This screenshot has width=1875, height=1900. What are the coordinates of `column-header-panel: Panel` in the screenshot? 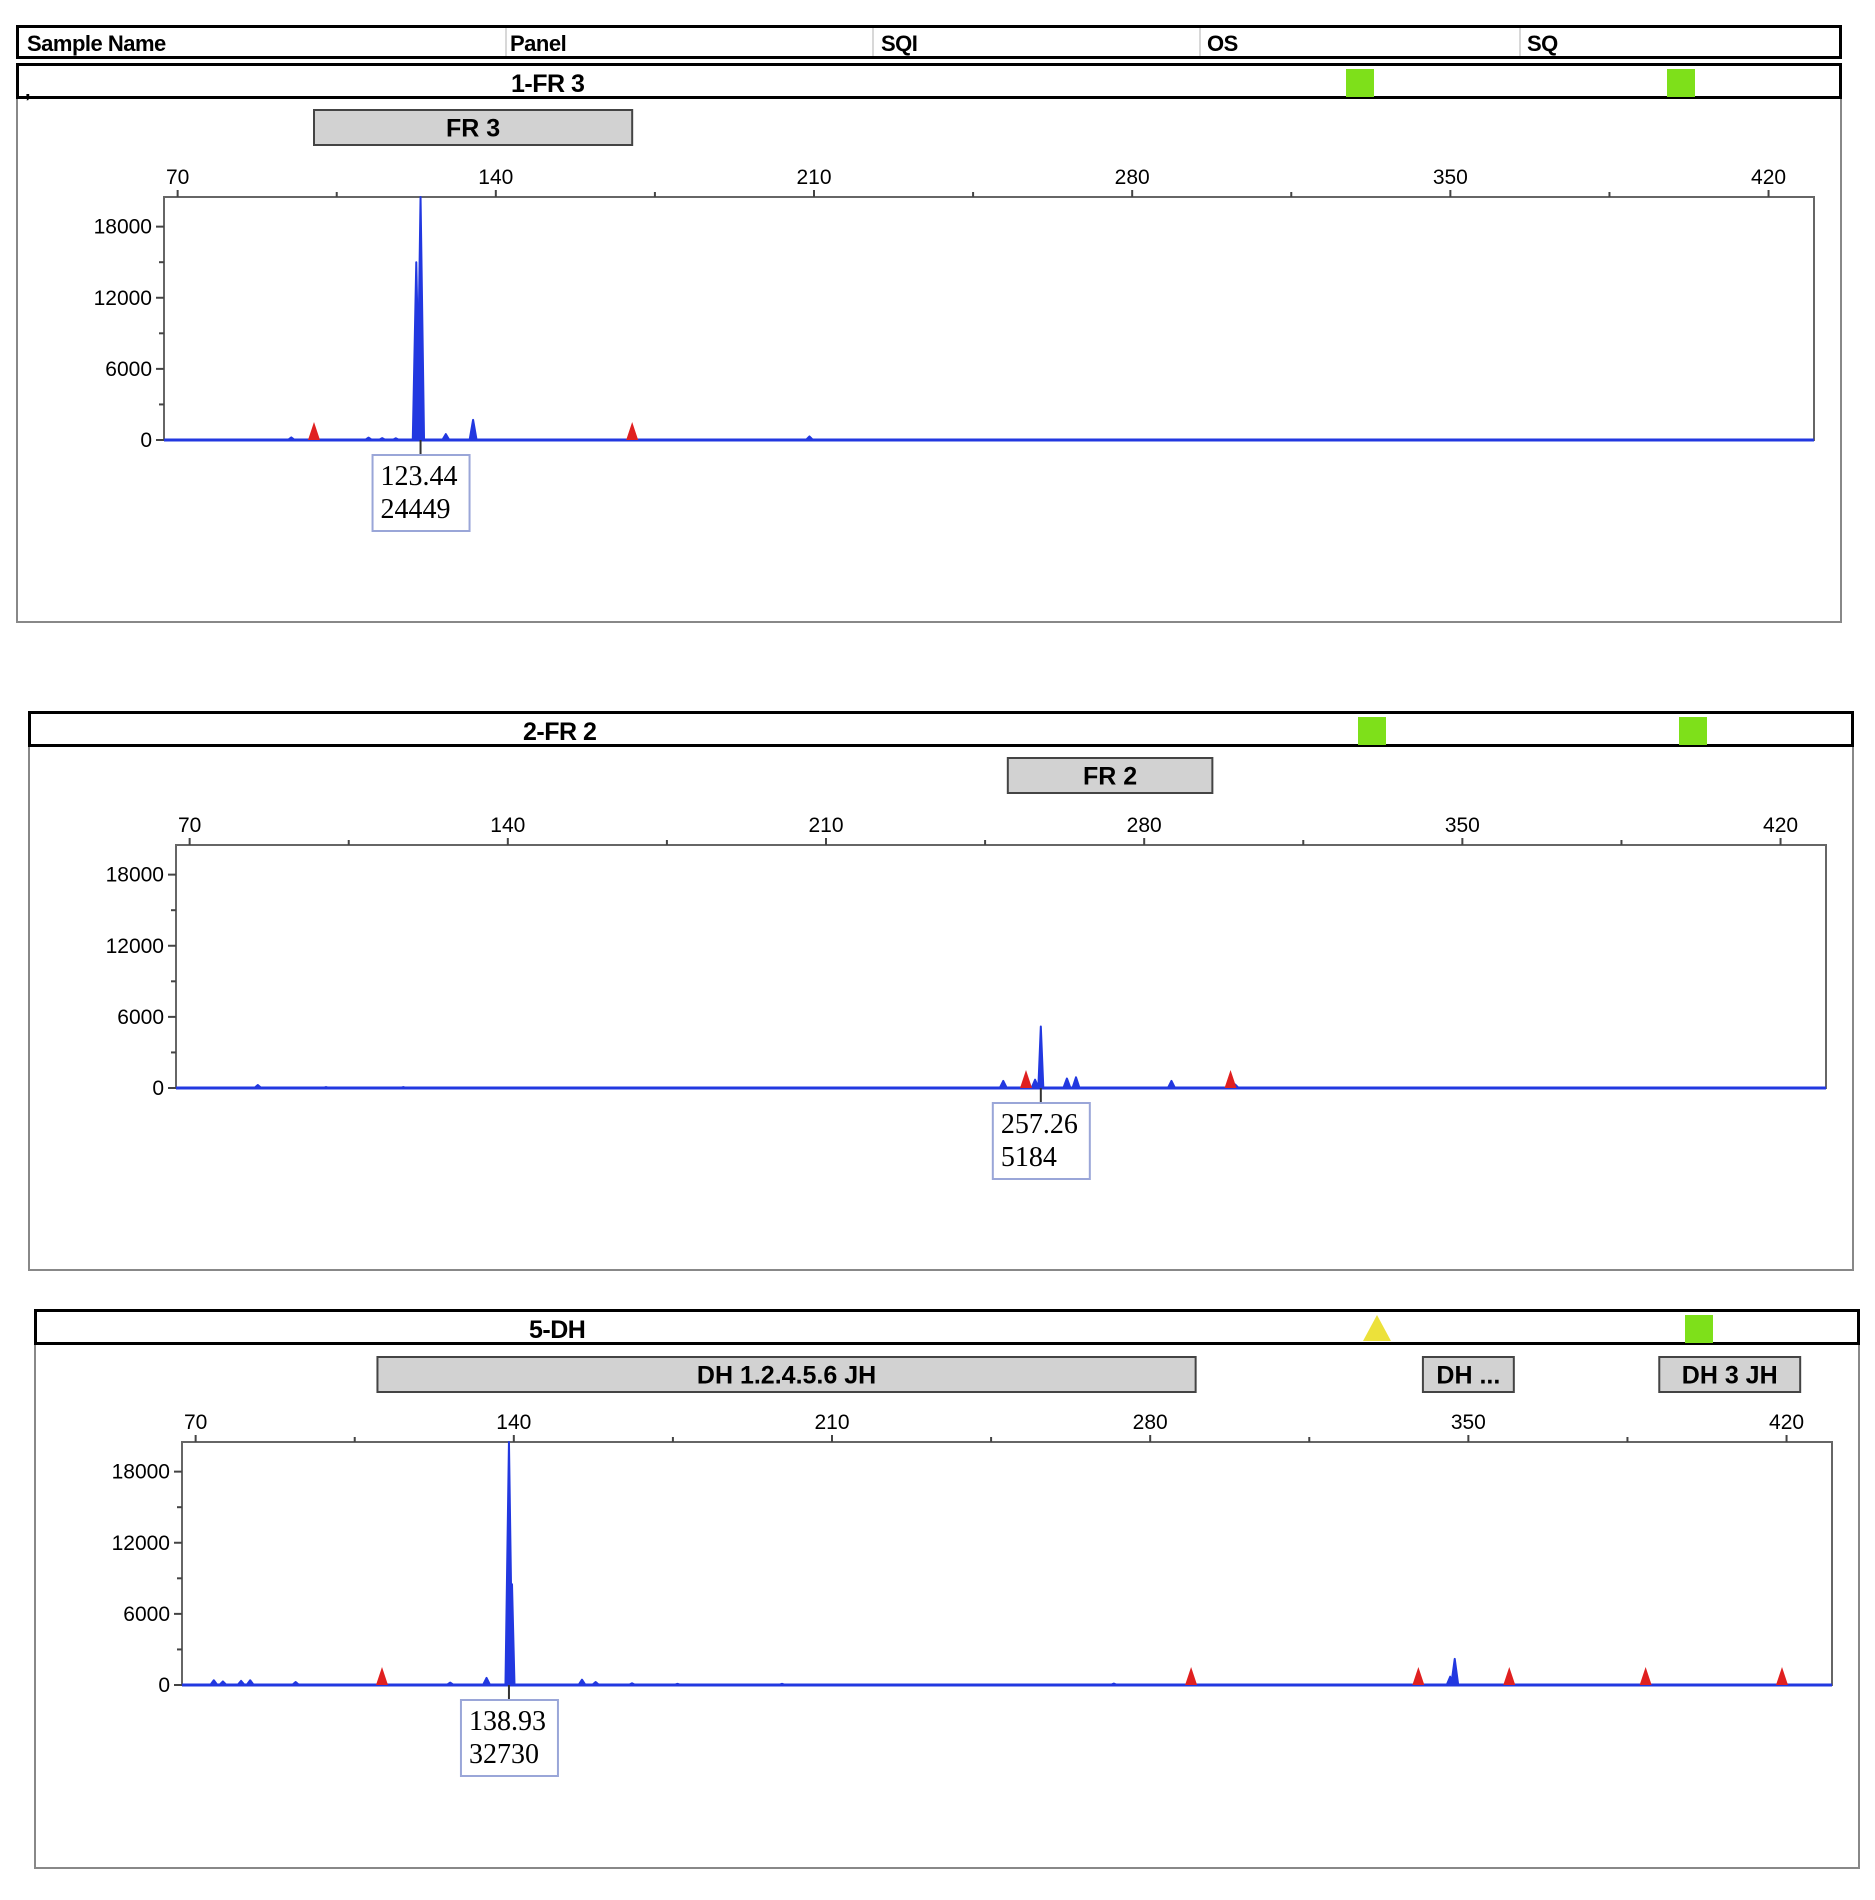 It's located at (538, 43).